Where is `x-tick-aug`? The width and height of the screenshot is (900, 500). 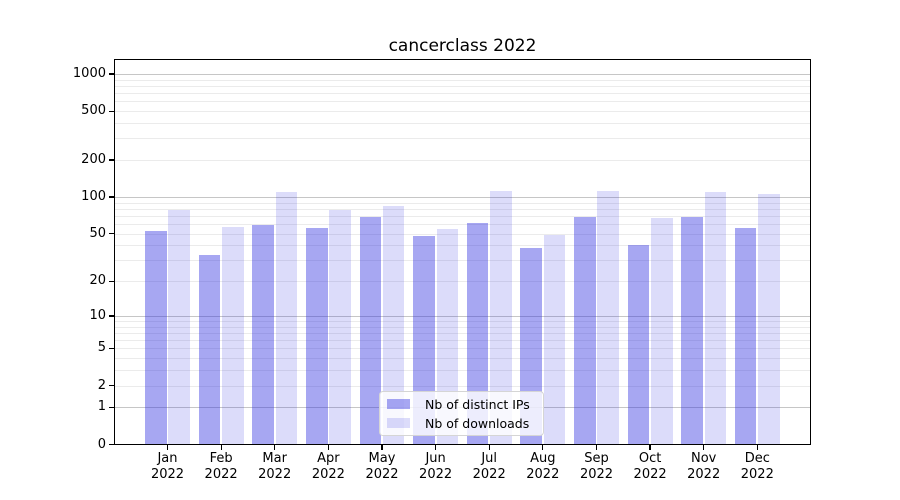 x-tick-aug is located at coordinates (543, 447).